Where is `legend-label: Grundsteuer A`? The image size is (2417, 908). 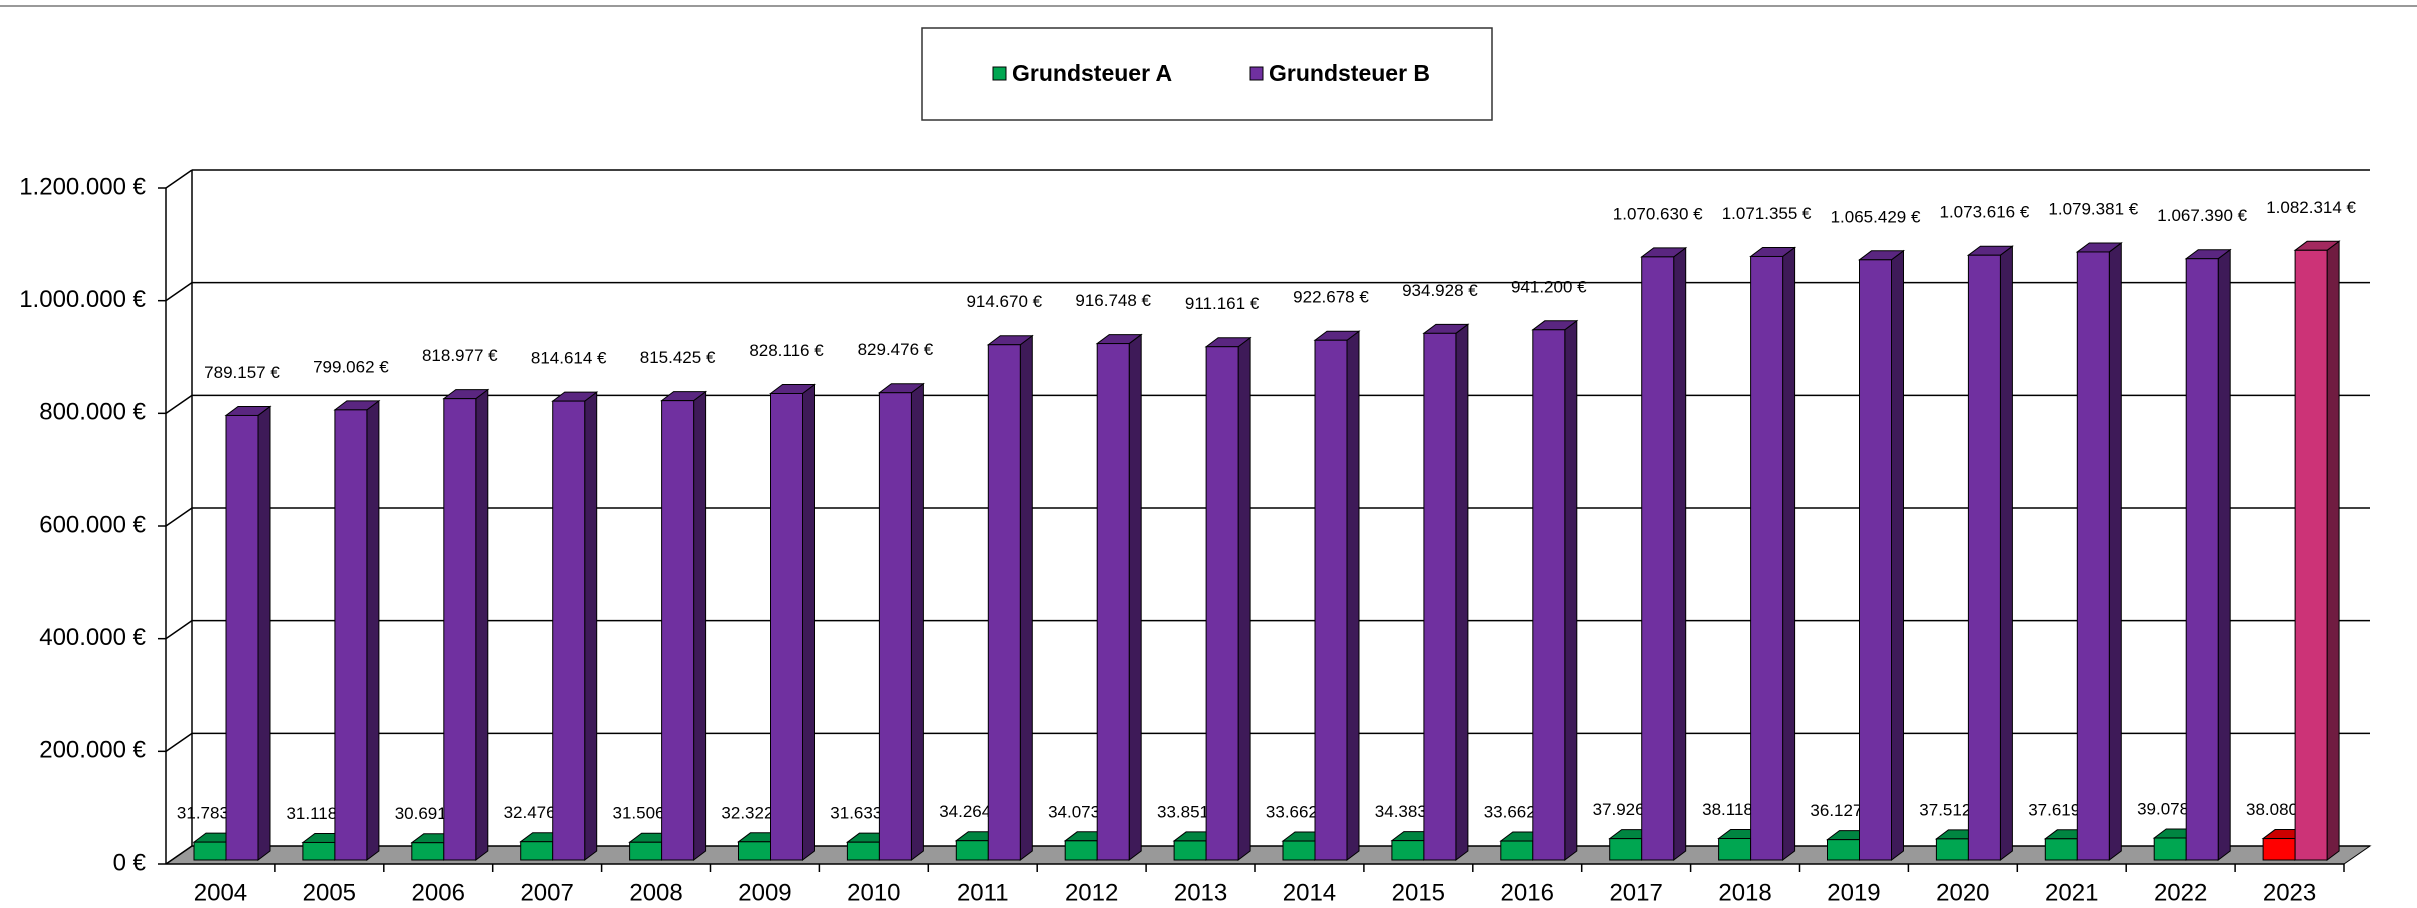 legend-label: Grundsteuer A is located at coordinates (1092, 73).